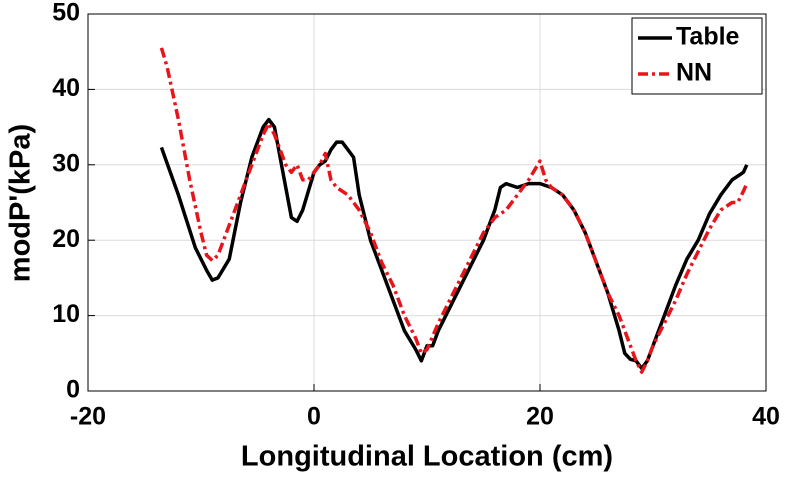 Image resolution: width=789 pixels, height=481 pixels. I want to click on y-tick-label: 20, so click(66, 239).